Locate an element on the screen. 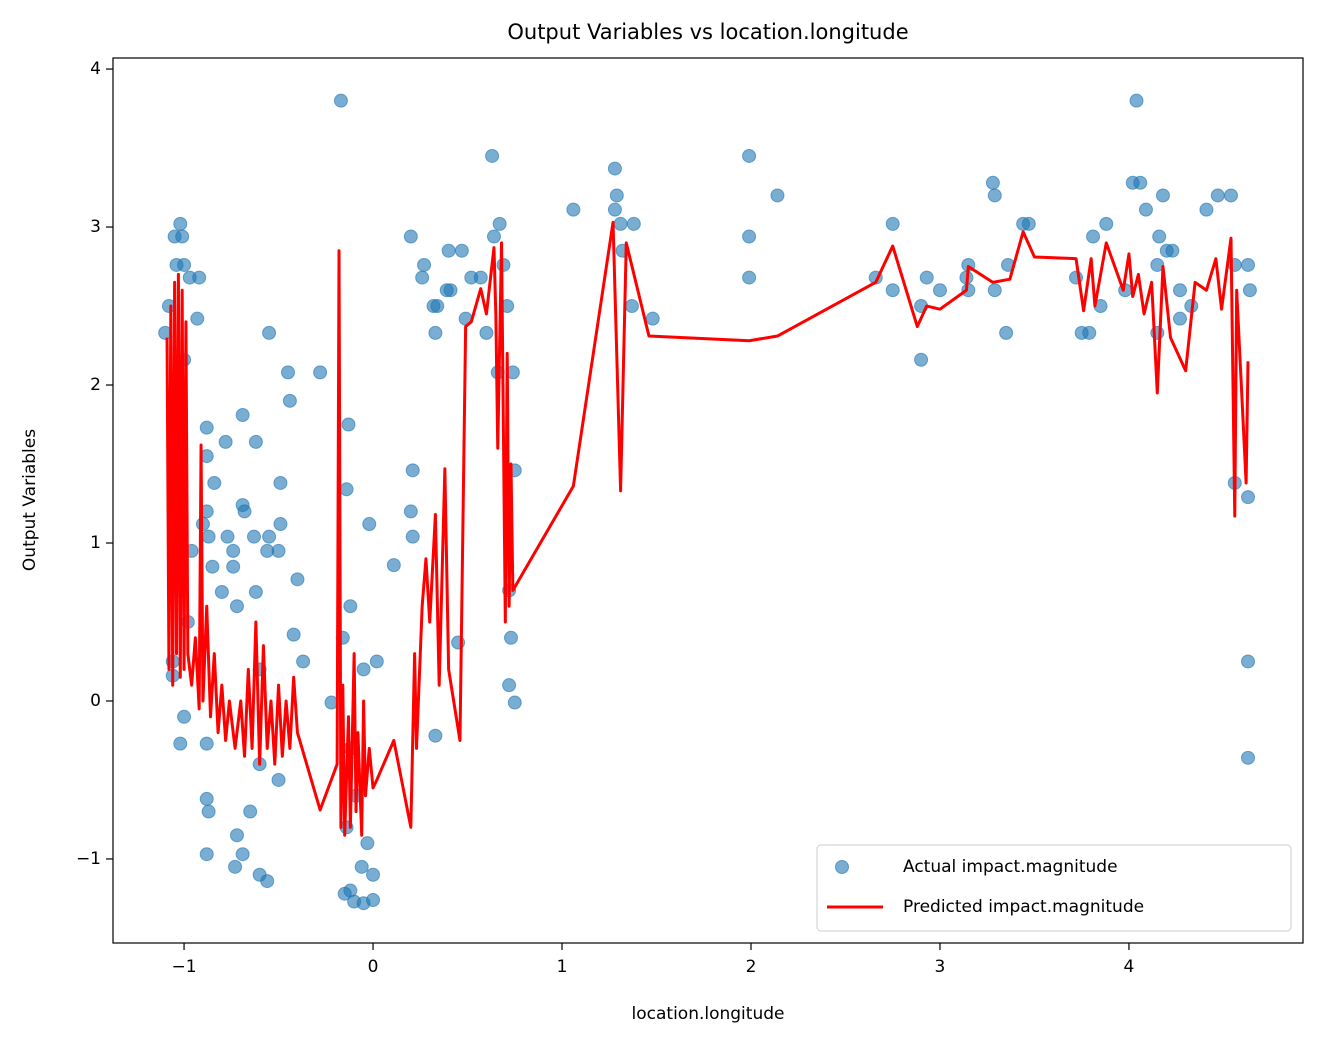 The width and height of the screenshot is (1323, 1050). y-axis-label: Output Variables is located at coordinates (30, 500).